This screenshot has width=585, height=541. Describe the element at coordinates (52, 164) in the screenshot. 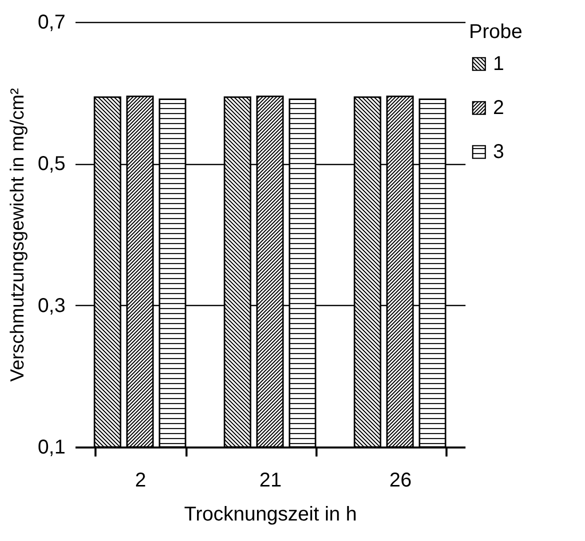

I see `y-tick-label: 0,5` at that location.